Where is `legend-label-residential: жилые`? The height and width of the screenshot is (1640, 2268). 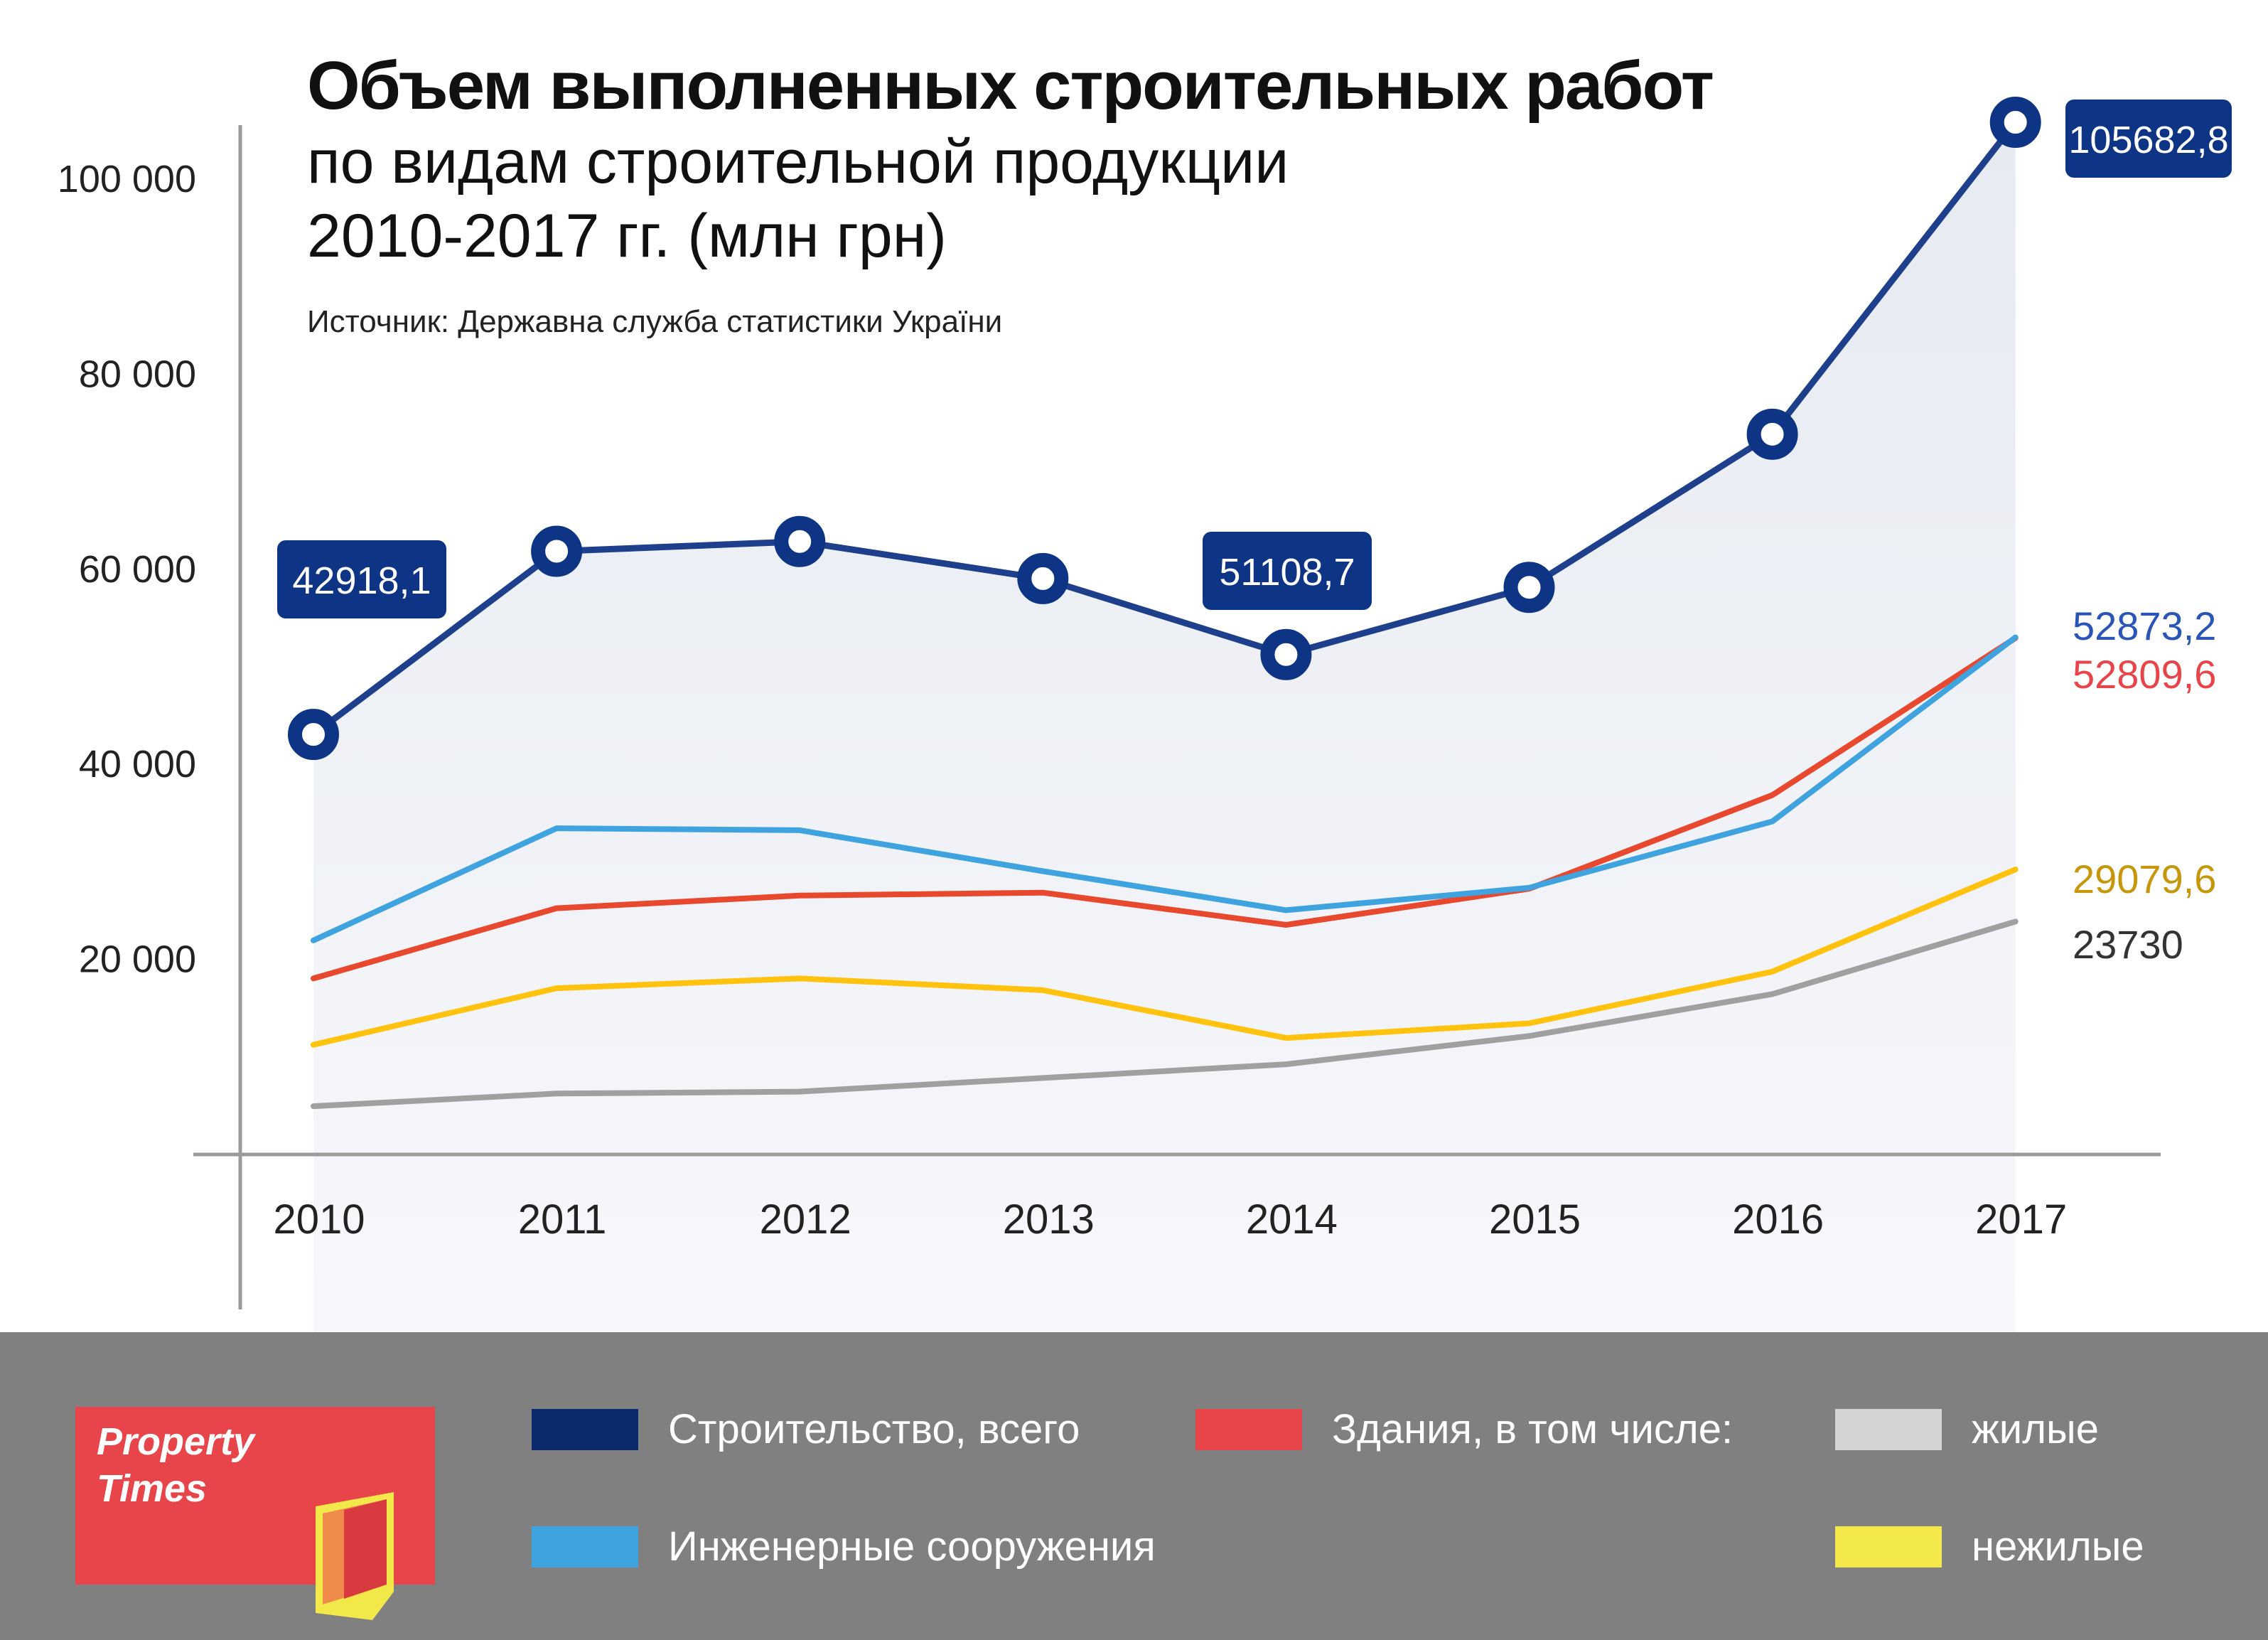
legend-label-residential: жилые is located at coordinates (2035, 1429).